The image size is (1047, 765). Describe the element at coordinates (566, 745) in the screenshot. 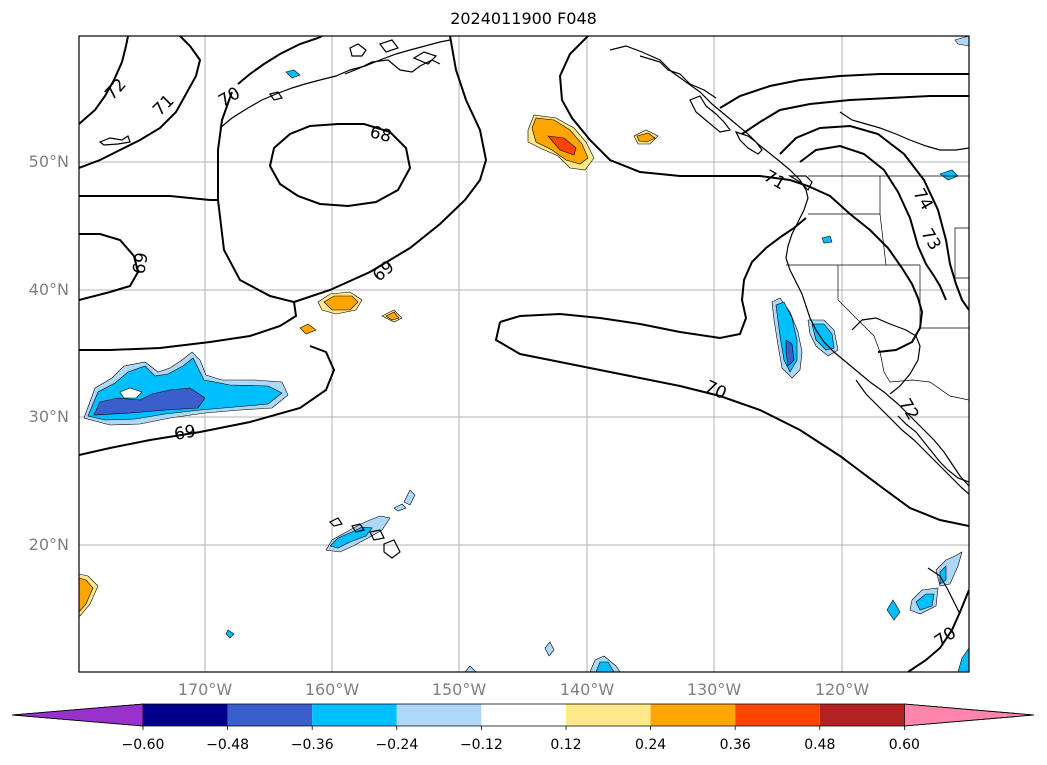

I see `colorbar-tick-label: 0.12` at that location.